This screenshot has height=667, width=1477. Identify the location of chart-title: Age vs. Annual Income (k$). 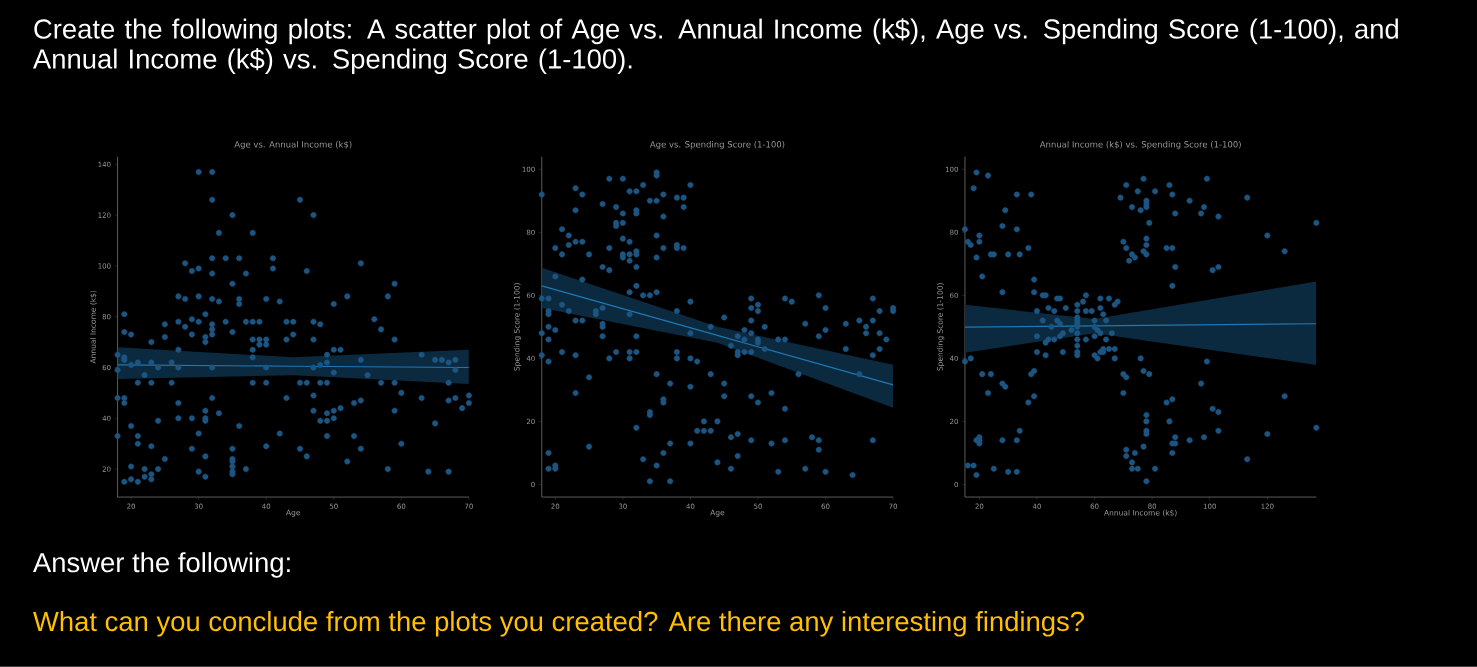
(293, 145).